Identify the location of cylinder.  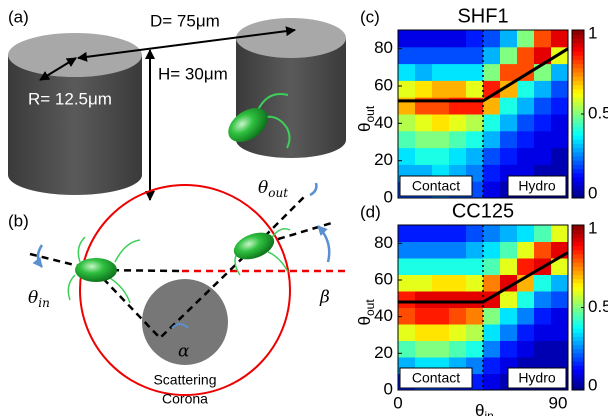
(75, 125).